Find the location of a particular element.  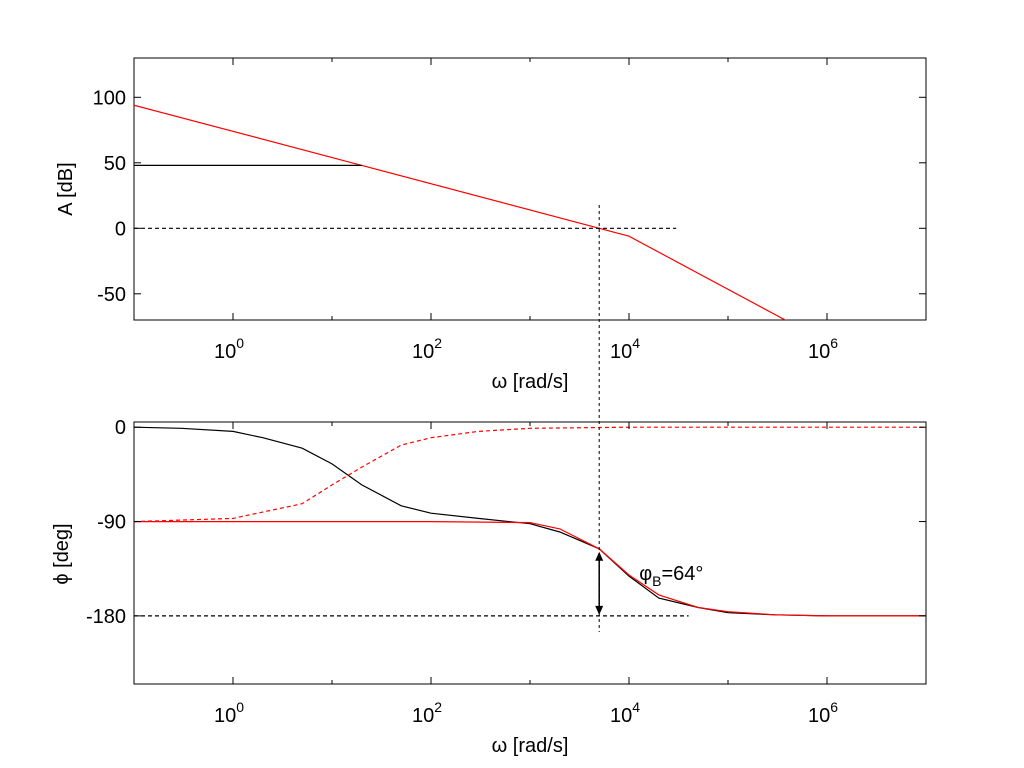

magnitude-y-tick-label: 0 is located at coordinates (120, 229).